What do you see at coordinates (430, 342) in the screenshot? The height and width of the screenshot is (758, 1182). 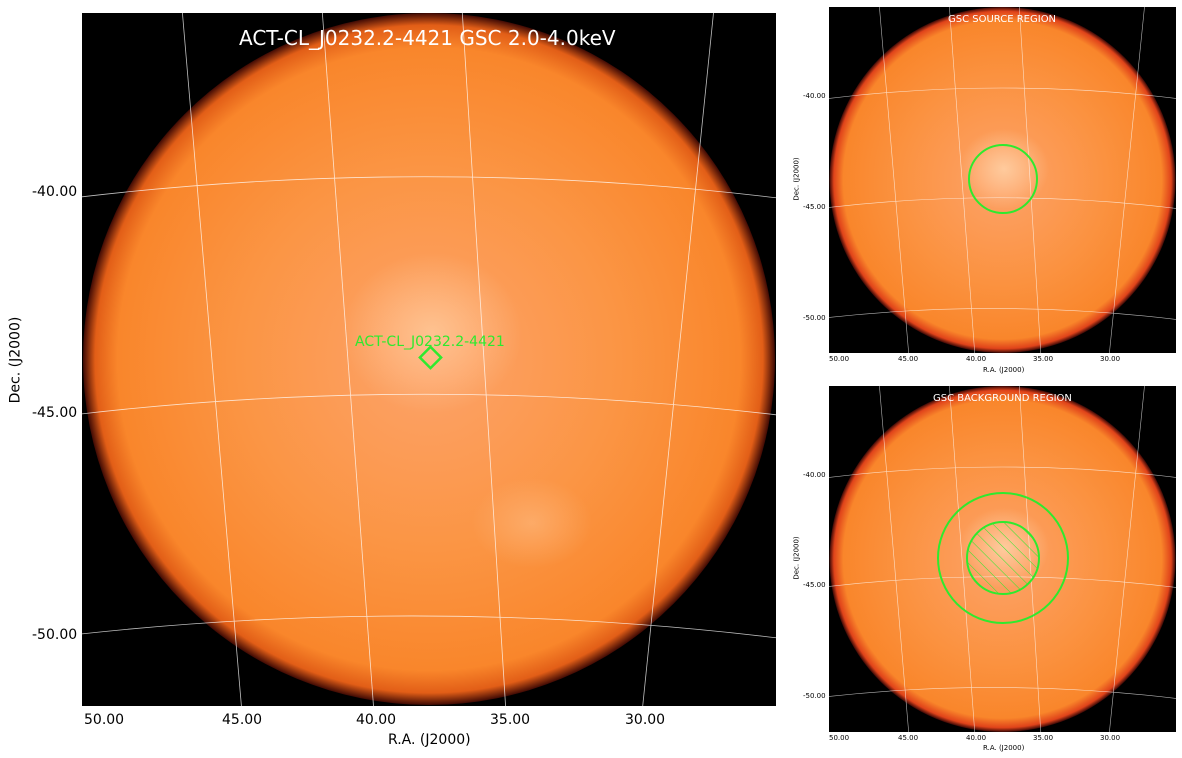 I see `source-label: ACT-CL_J0232.2-4421` at bounding box center [430, 342].